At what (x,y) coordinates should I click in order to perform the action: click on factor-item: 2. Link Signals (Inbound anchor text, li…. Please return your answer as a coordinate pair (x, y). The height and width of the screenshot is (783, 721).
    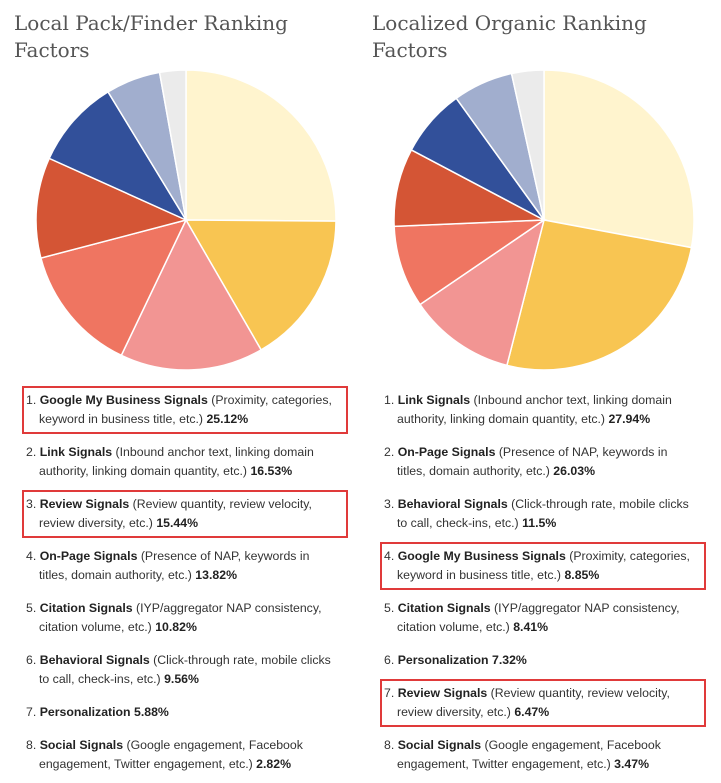
    Looking at the image, I should click on (185, 462).